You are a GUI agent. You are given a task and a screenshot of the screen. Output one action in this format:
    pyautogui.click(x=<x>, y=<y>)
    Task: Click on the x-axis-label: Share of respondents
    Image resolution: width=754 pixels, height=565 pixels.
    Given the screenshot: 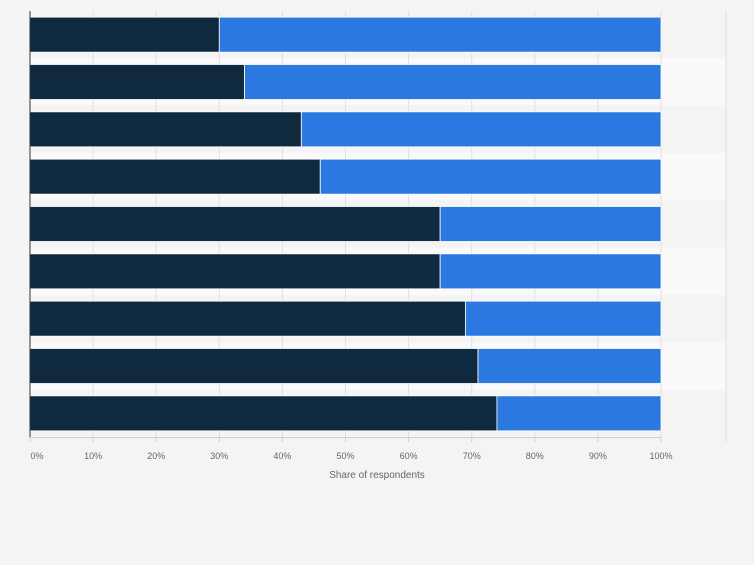 What is the action you would take?
    pyautogui.click(x=377, y=475)
    